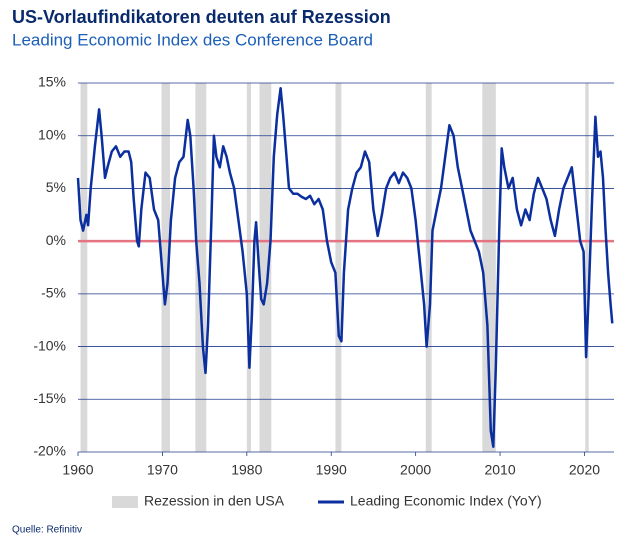 The width and height of the screenshot is (625, 543). Describe the element at coordinates (162, 470) in the screenshot. I see `x-tick-label: 1970` at that location.